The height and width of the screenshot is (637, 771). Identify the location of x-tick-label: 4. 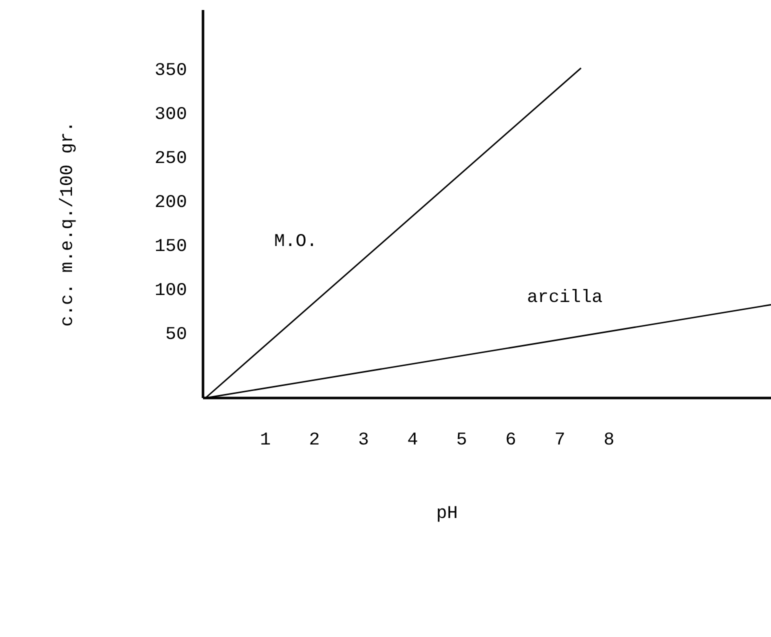
(412, 440).